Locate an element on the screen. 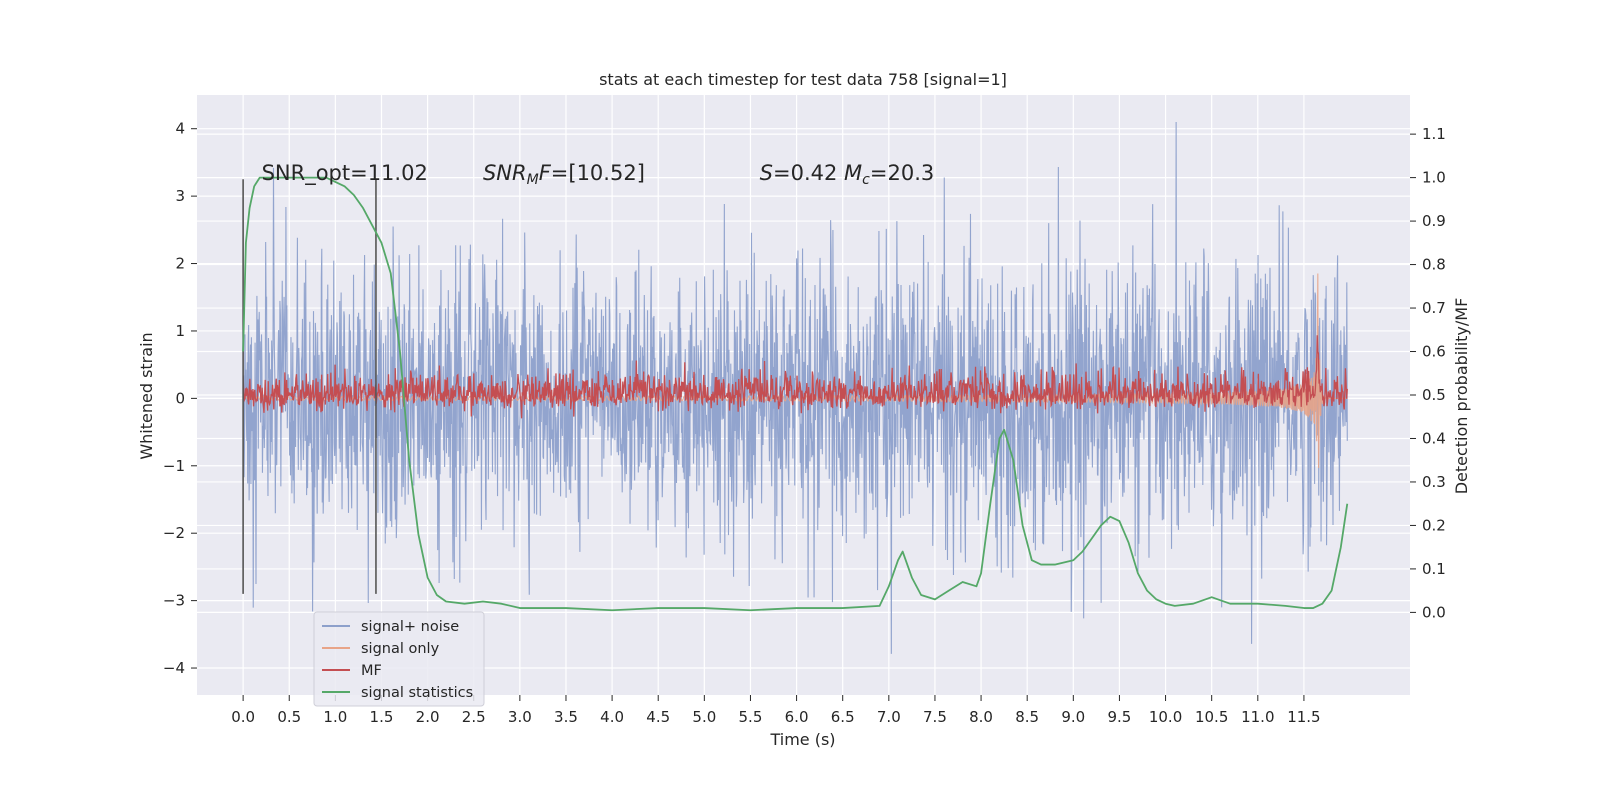 Image resolution: width=1600 pixels, height=800 pixels. y-tick-label-right: 1.0 is located at coordinates (1434, 178).